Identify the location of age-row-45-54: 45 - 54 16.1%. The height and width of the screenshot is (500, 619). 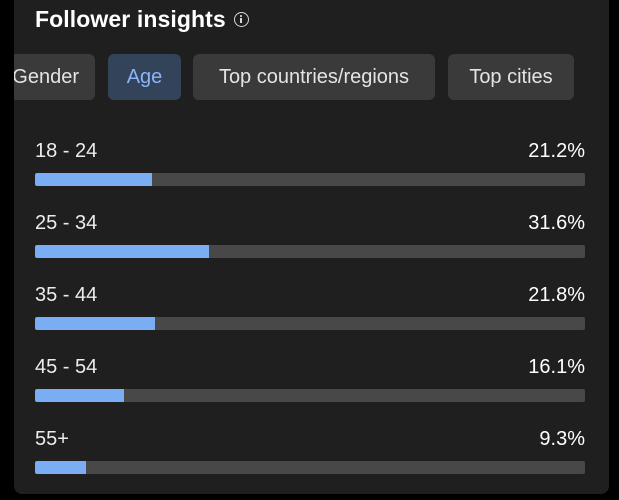
(310, 392).